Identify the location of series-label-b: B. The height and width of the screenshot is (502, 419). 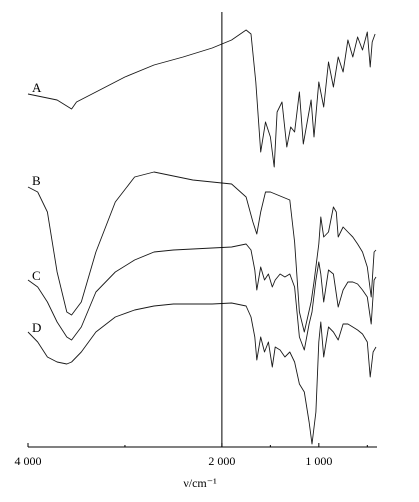
(36, 180).